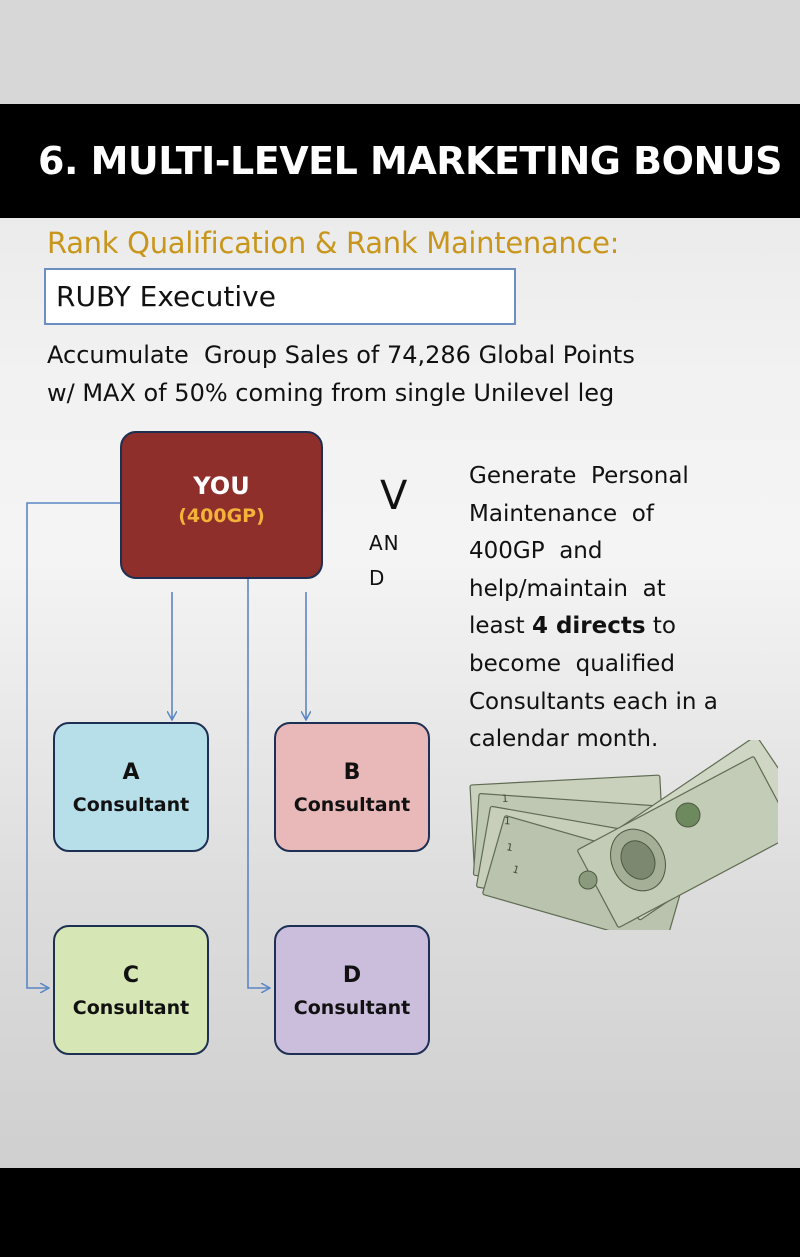 This screenshot has height=1257, width=800. I want to click on node-letter: B, so click(352, 772).